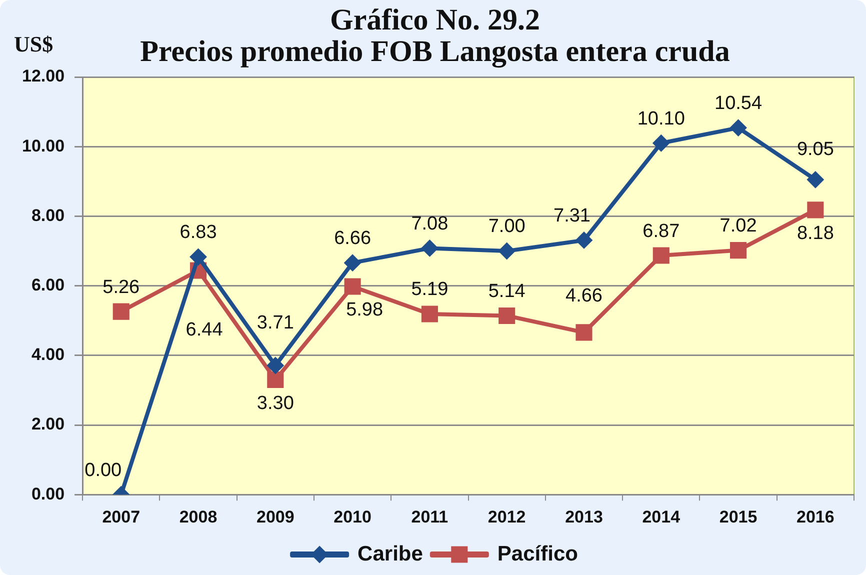  What do you see at coordinates (48, 424) in the screenshot?
I see `y-tick-label: 2.00` at bounding box center [48, 424].